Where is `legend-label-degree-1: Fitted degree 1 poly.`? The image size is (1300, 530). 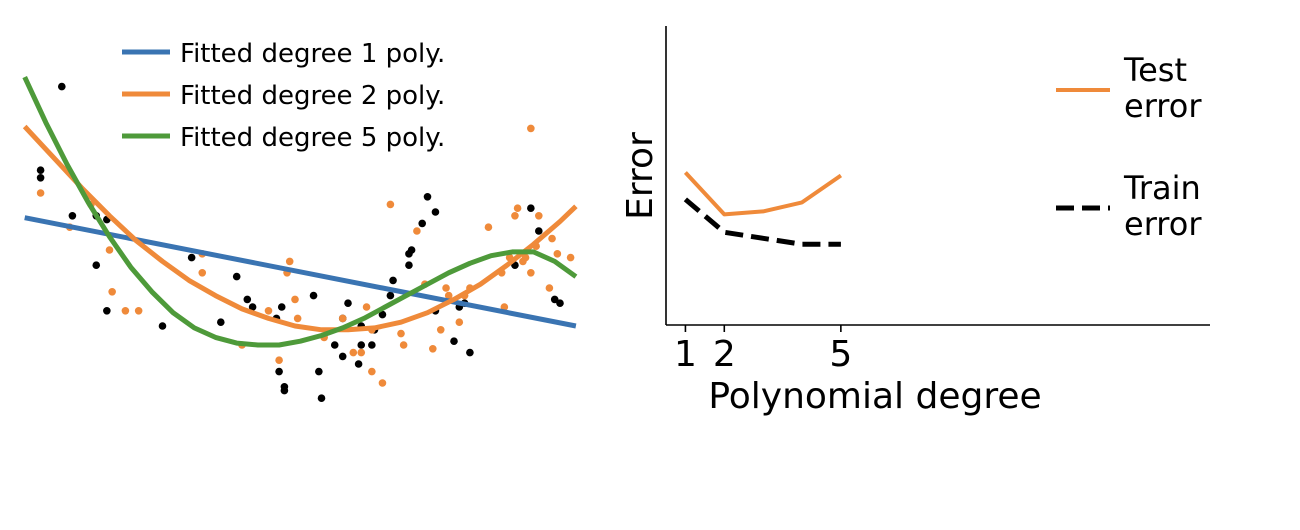 legend-label-degree-1: Fitted degree 1 poly. is located at coordinates (312, 54).